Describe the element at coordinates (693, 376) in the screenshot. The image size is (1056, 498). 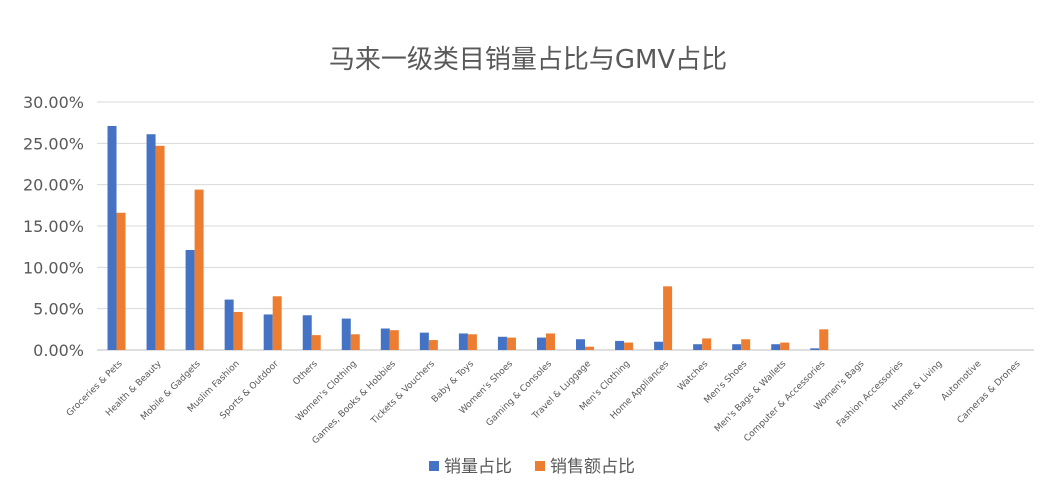
I see `x-tick-label: Watches` at that location.